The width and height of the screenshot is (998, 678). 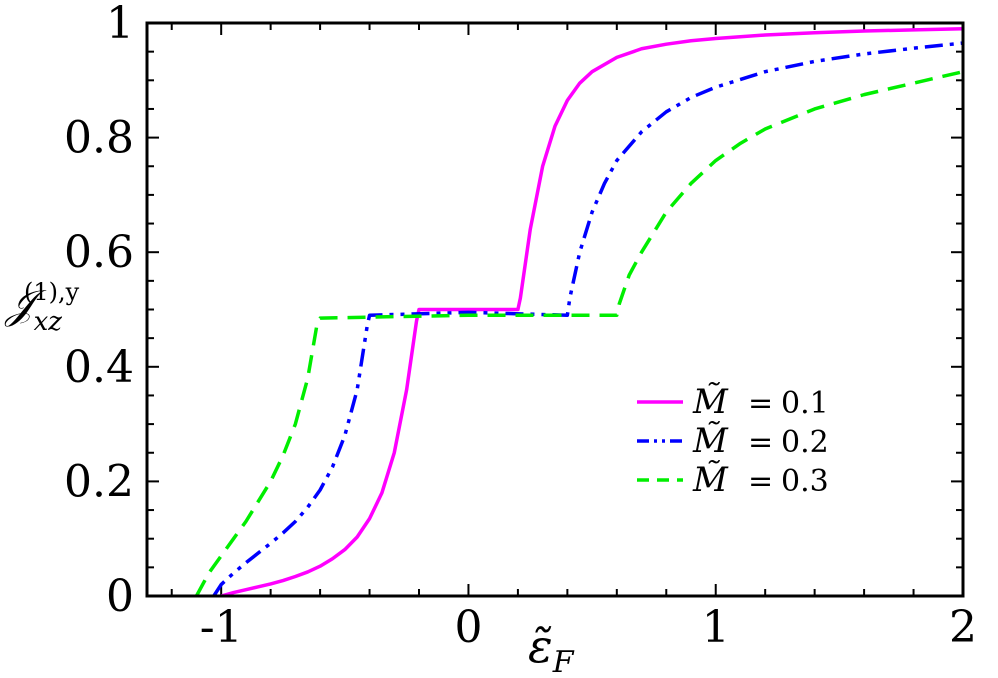 What do you see at coordinates (733, 441) in the screenshot?
I see `legend: M̃ = 0.1M̃ = 0.2M̃ = 0.3` at bounding box center [733, 441].